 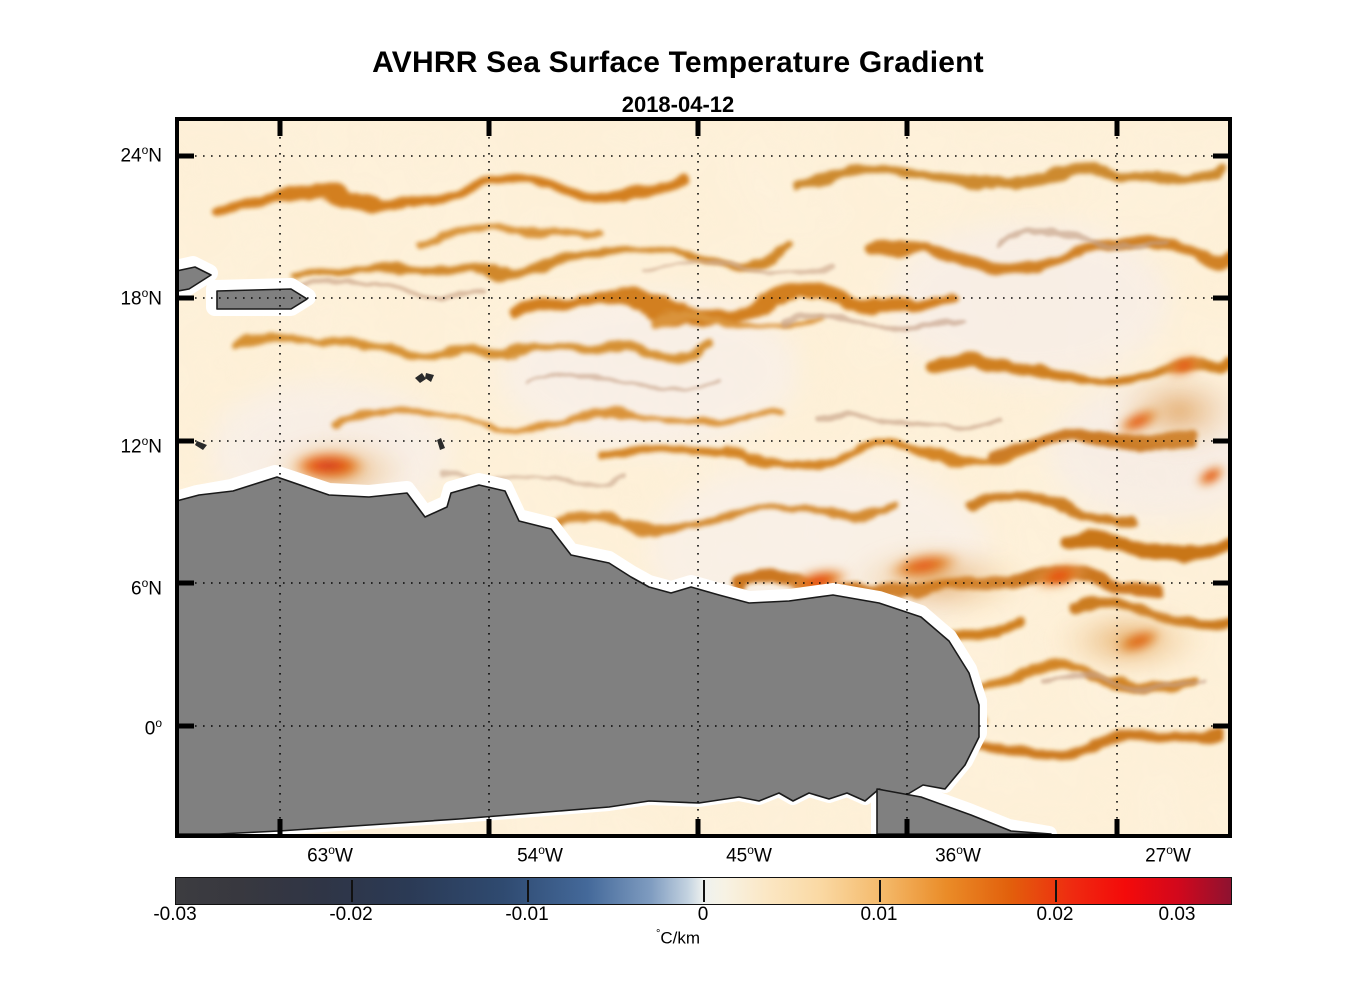 I want to click on x-tick-label-36w: 36oW, so click(x=958, y=855).